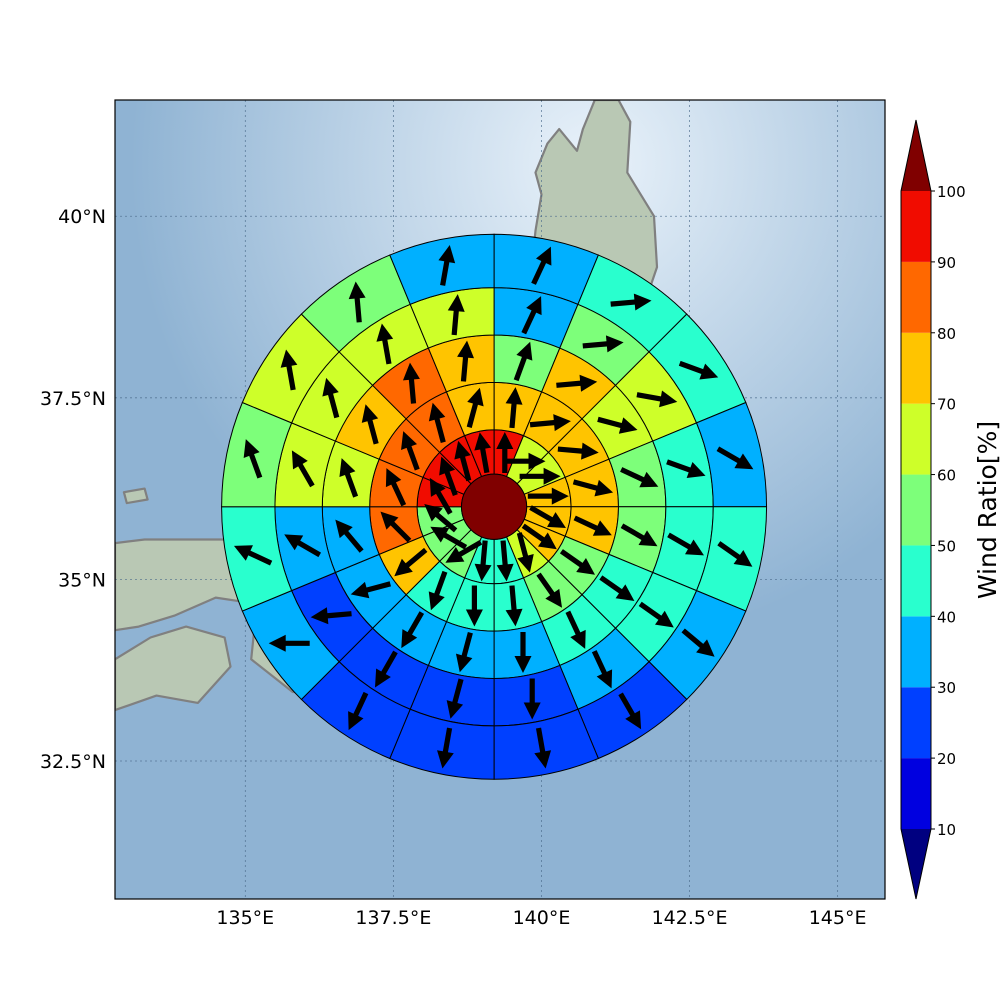 This screenshot has width=1000, height=1000. I want to click on colorbar-tick-label: 20, so click(946, 759).